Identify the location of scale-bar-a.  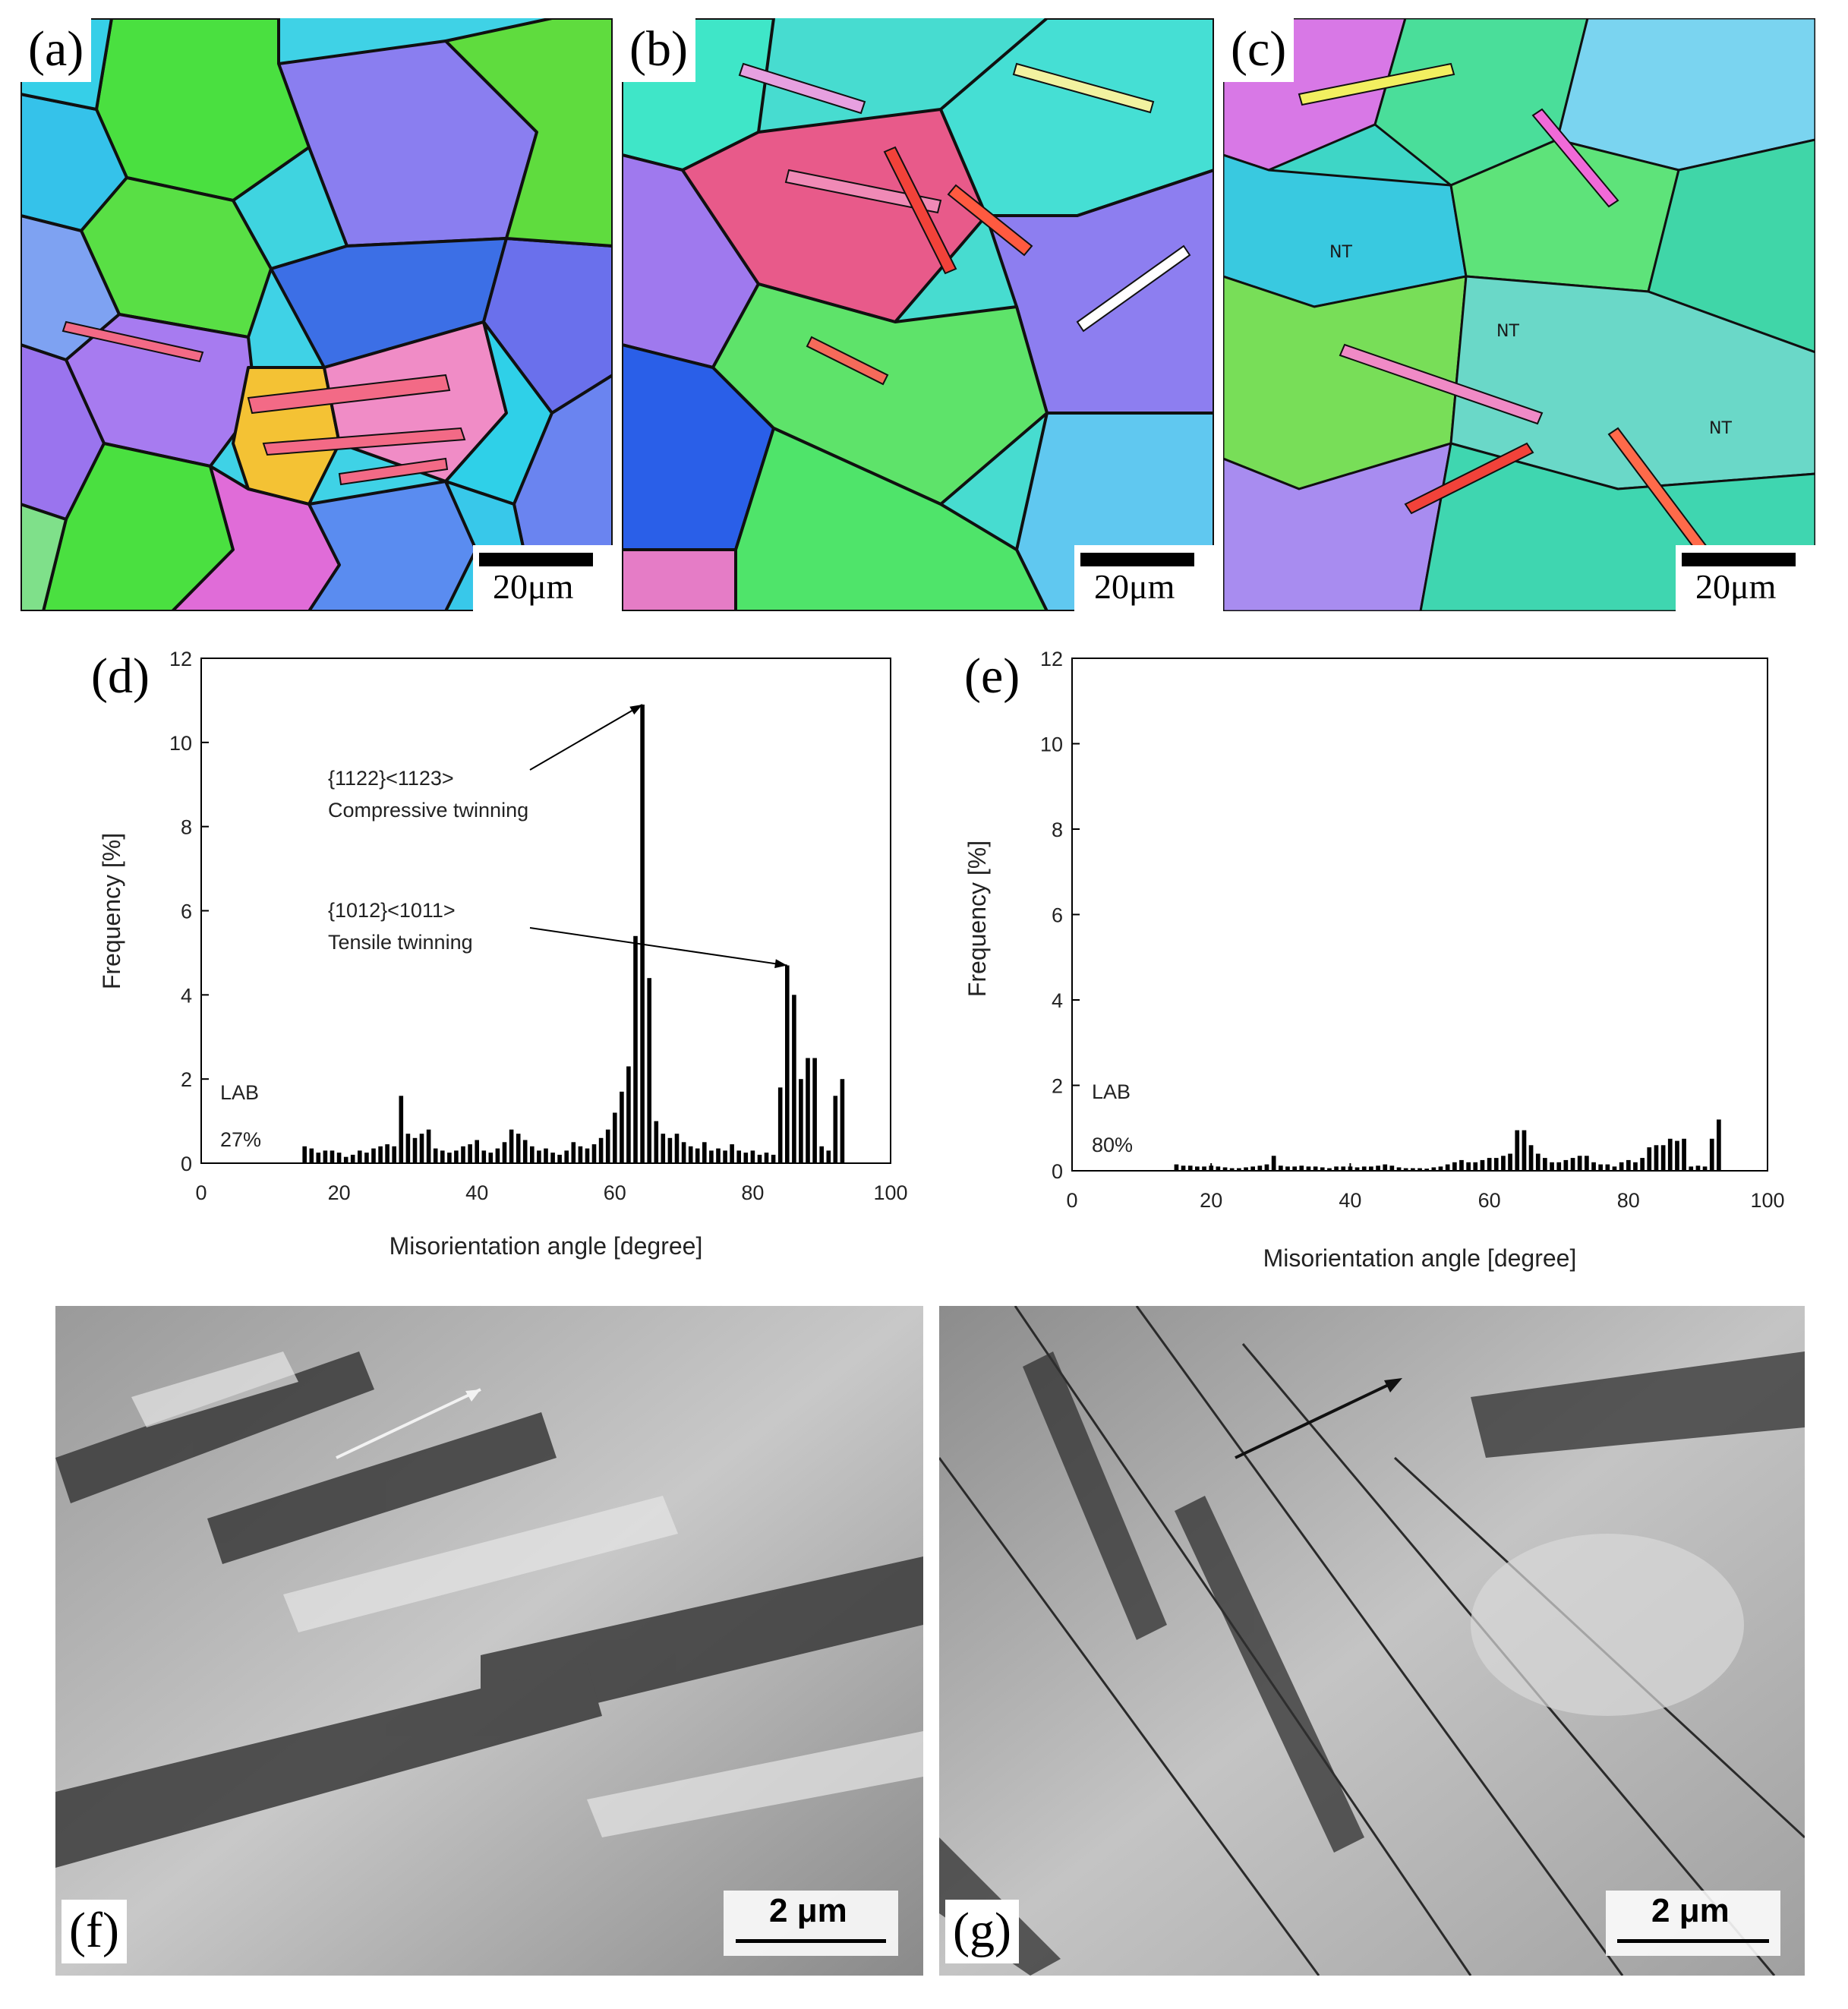
(536, 560).